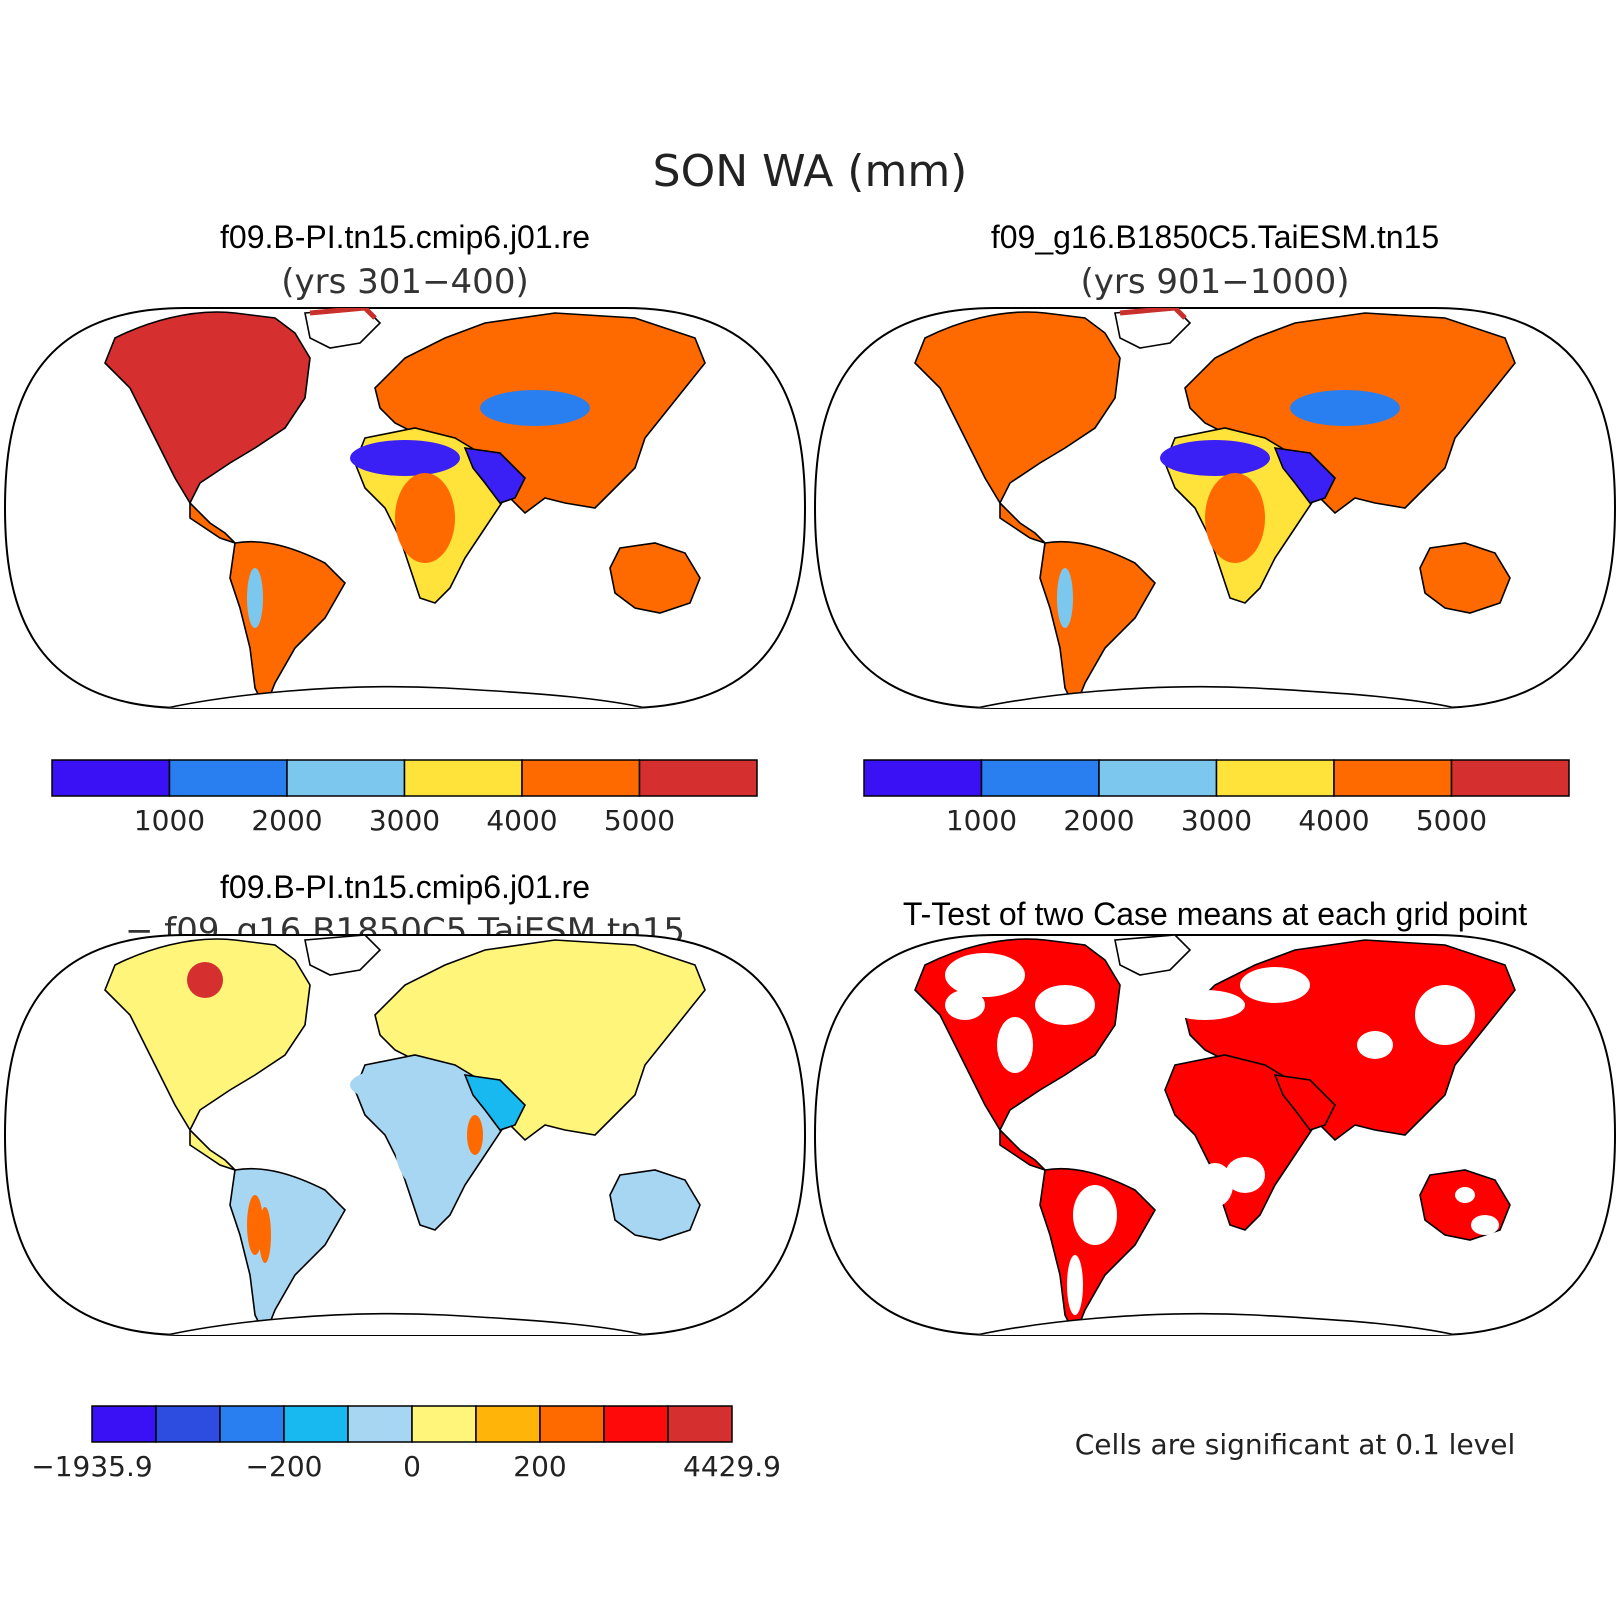 Image resolution: width=1620 pixels, height=1620 pixels. What do you see at coordinates (810, 171) in the screenshot?
I see `figure-title: SON WA (mm)` at bounding box center [810, 171].